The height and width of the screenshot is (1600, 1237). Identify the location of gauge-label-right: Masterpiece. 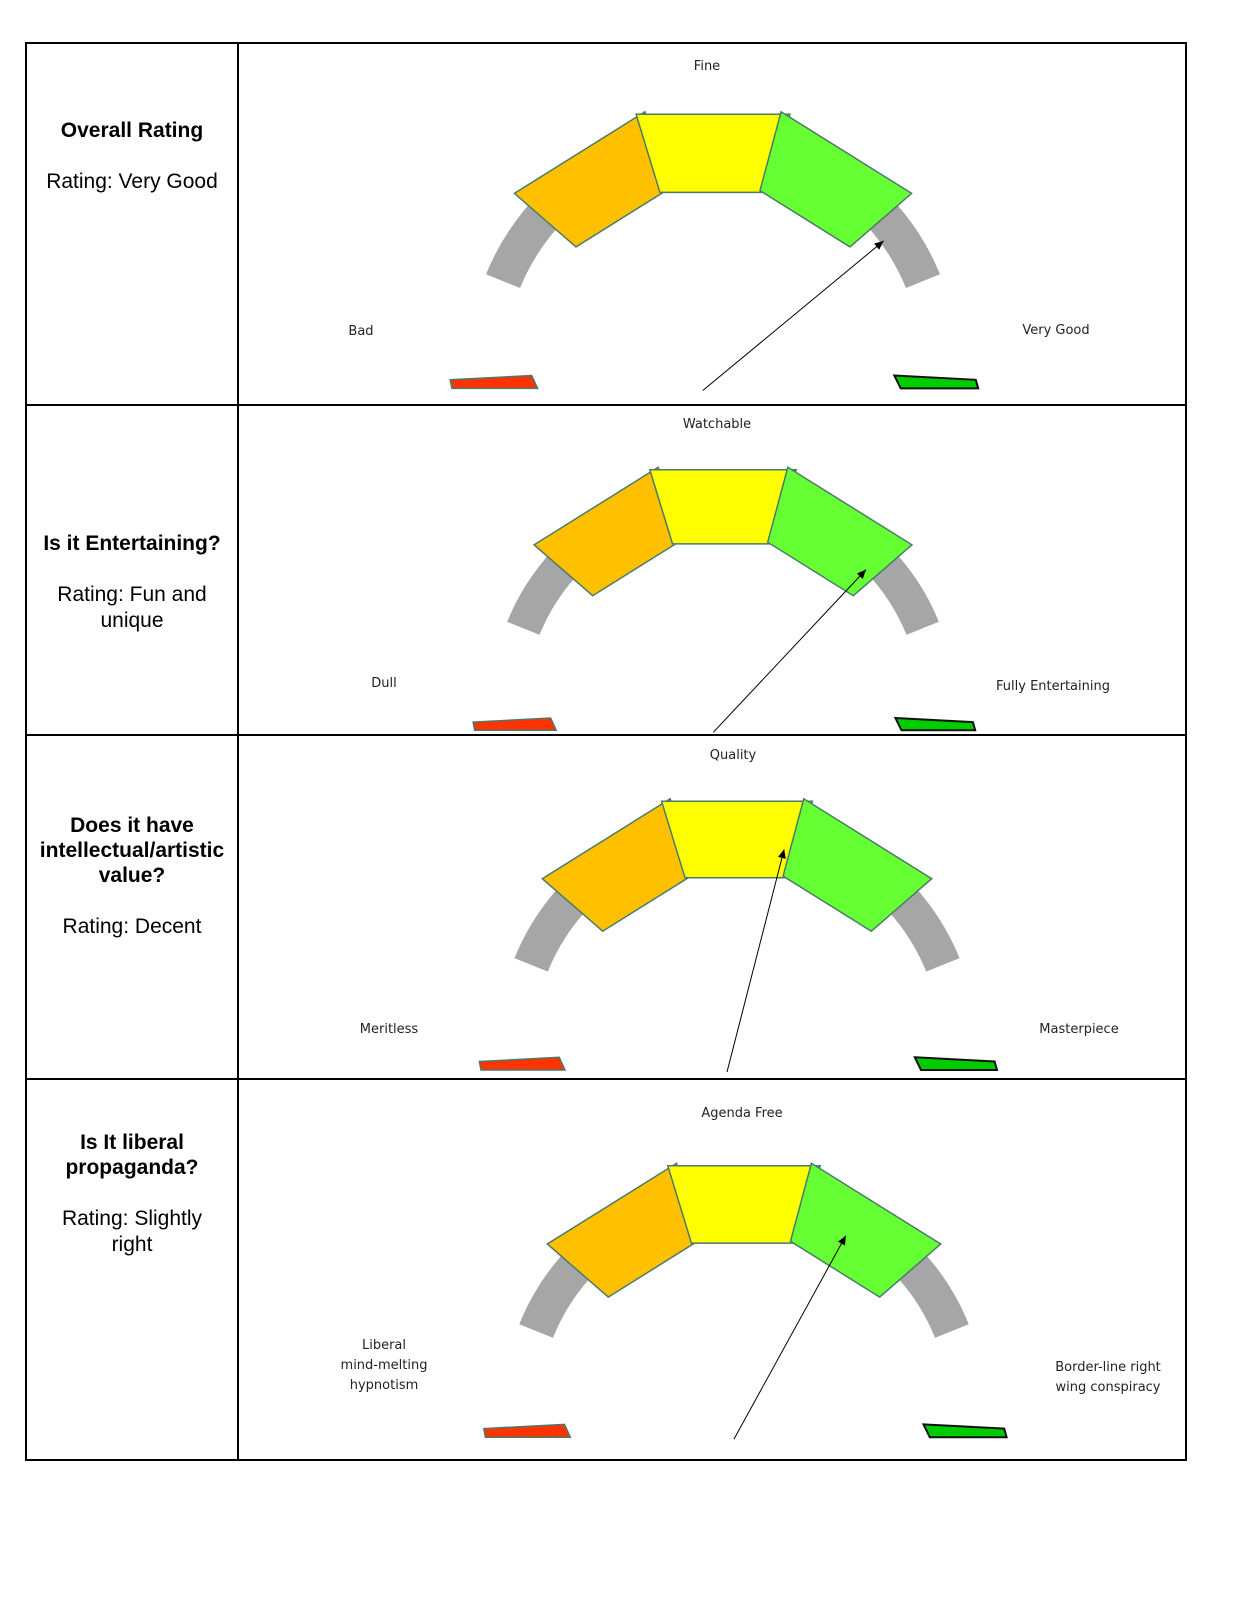
(1078, 1029).